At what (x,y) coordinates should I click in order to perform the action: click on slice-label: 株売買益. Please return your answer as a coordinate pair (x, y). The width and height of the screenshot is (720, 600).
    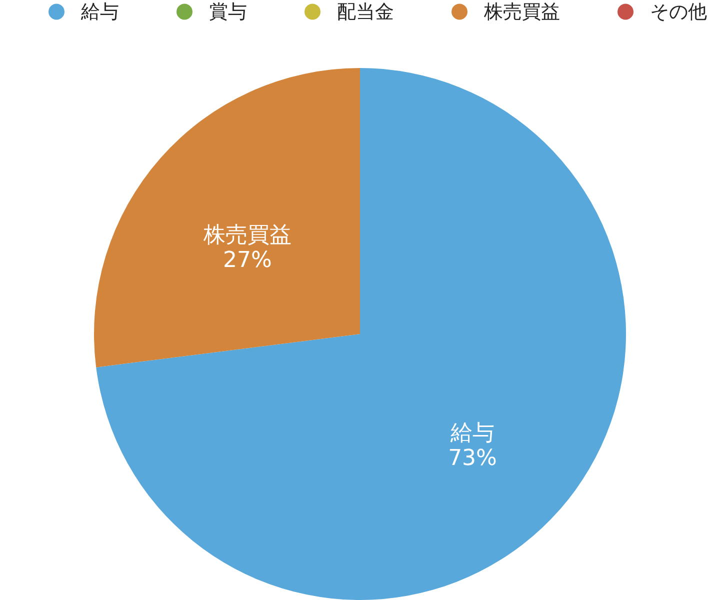
    Looking at the image, I should click on (247, 235).